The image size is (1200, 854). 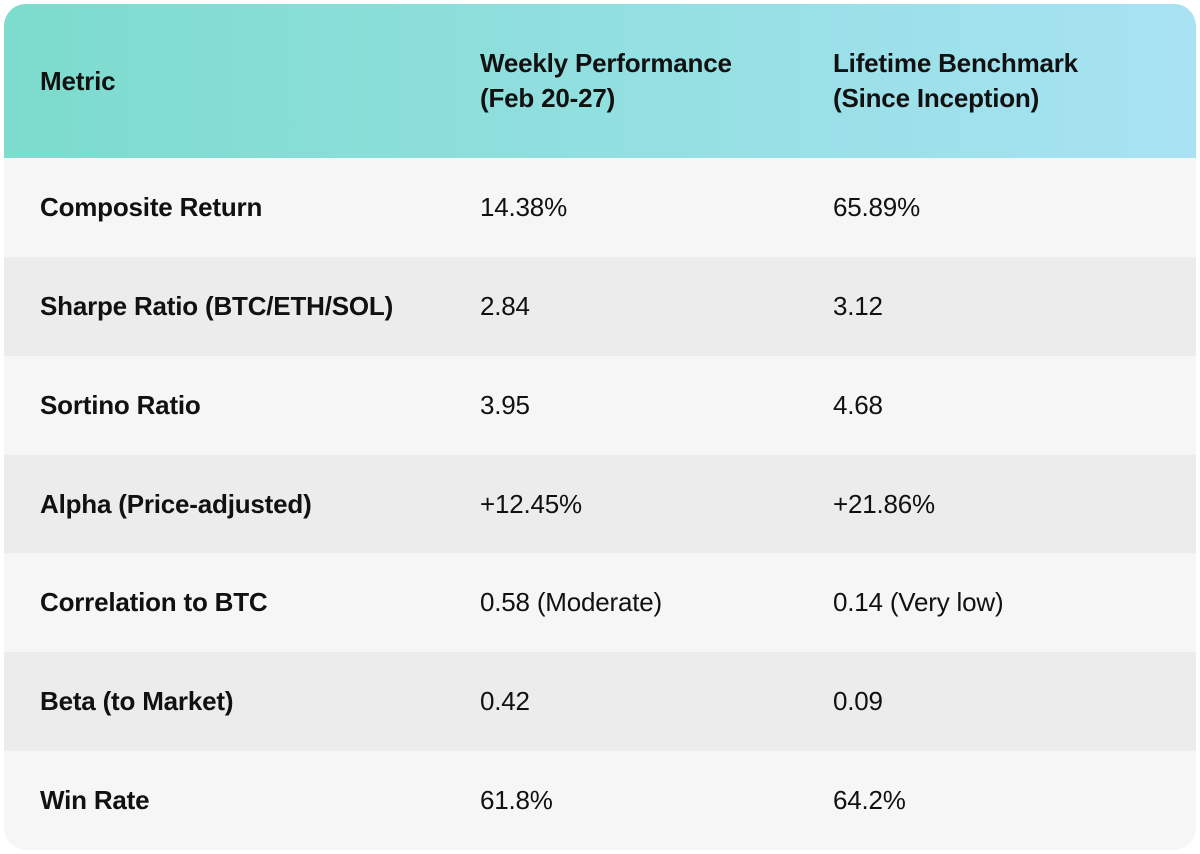 What do you see at coordinates (858, 404) in the screenshot?
I see `lifetime-value-cell: 4.68` at bounding box center [858, 404].